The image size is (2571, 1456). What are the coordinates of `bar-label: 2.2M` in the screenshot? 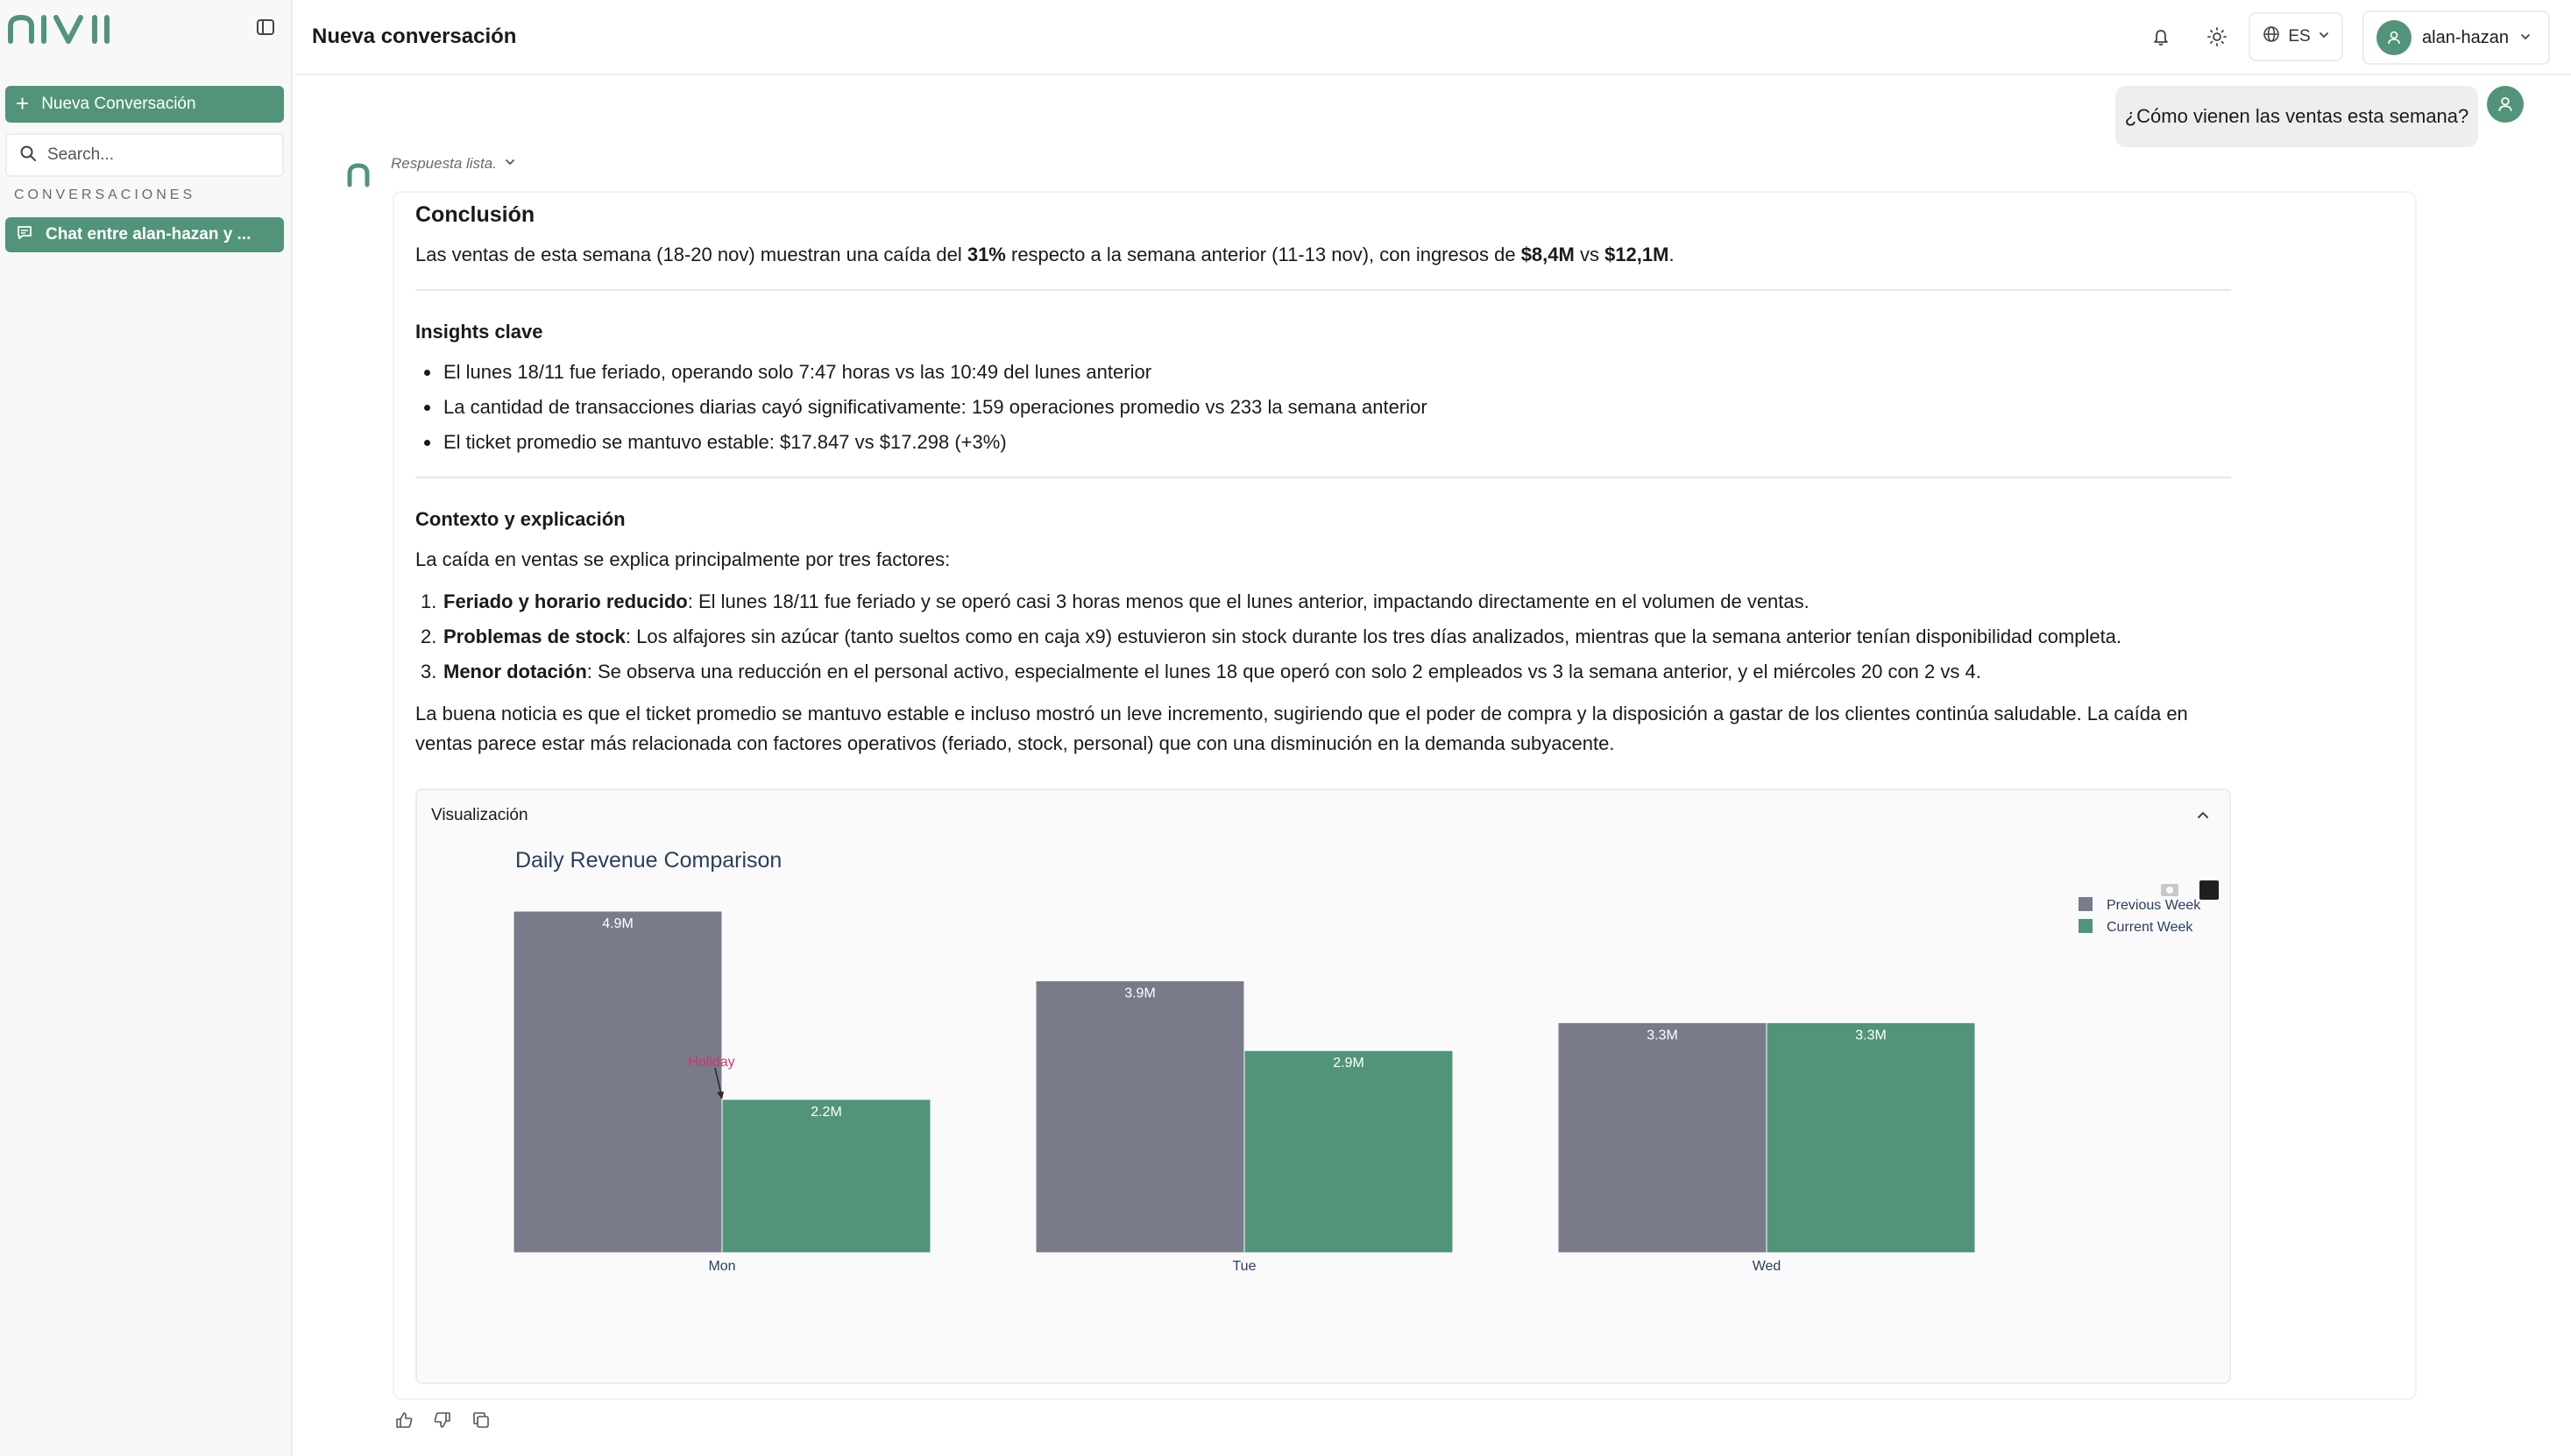 It's located at (826, 1112).